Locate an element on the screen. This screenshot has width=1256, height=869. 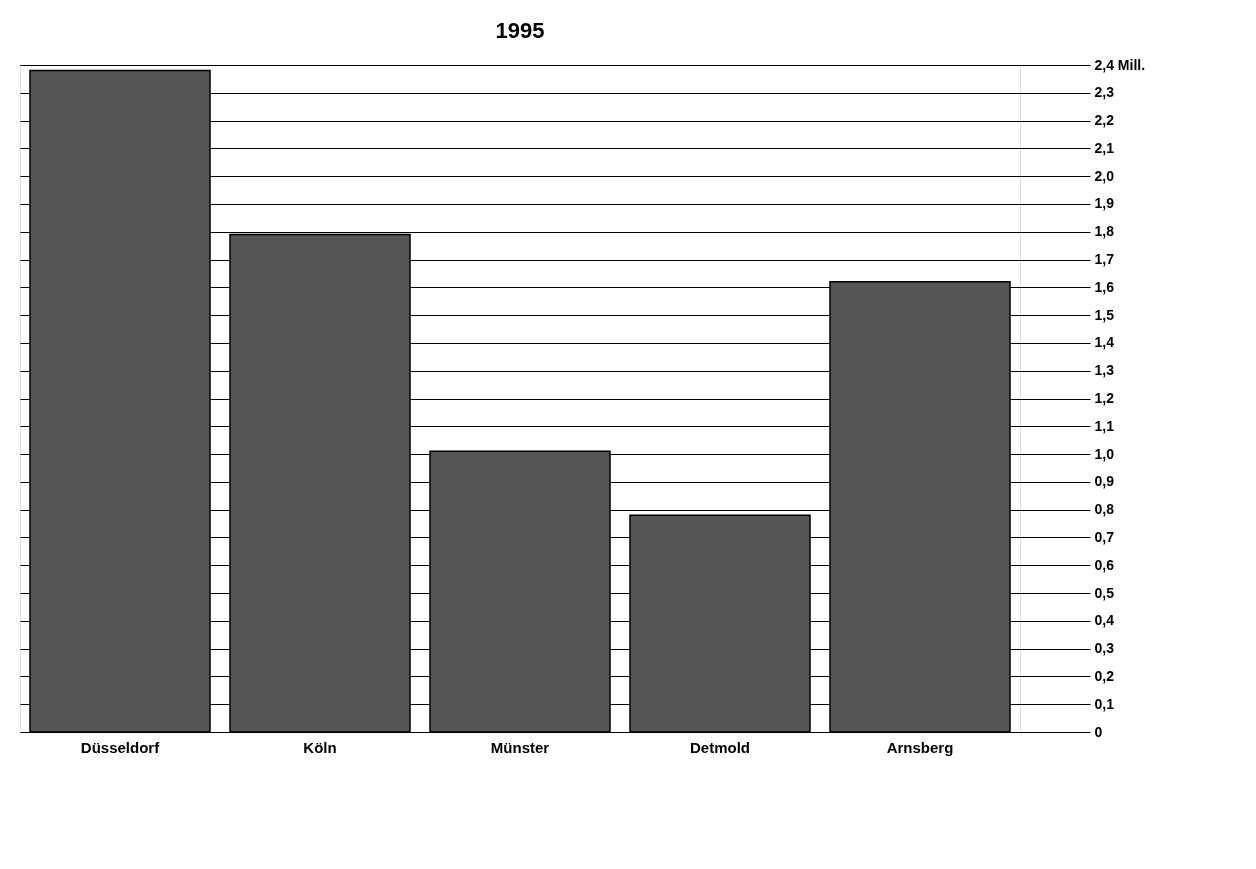
y-tick-label: 1,5 is located at coordinates (1104, 314).